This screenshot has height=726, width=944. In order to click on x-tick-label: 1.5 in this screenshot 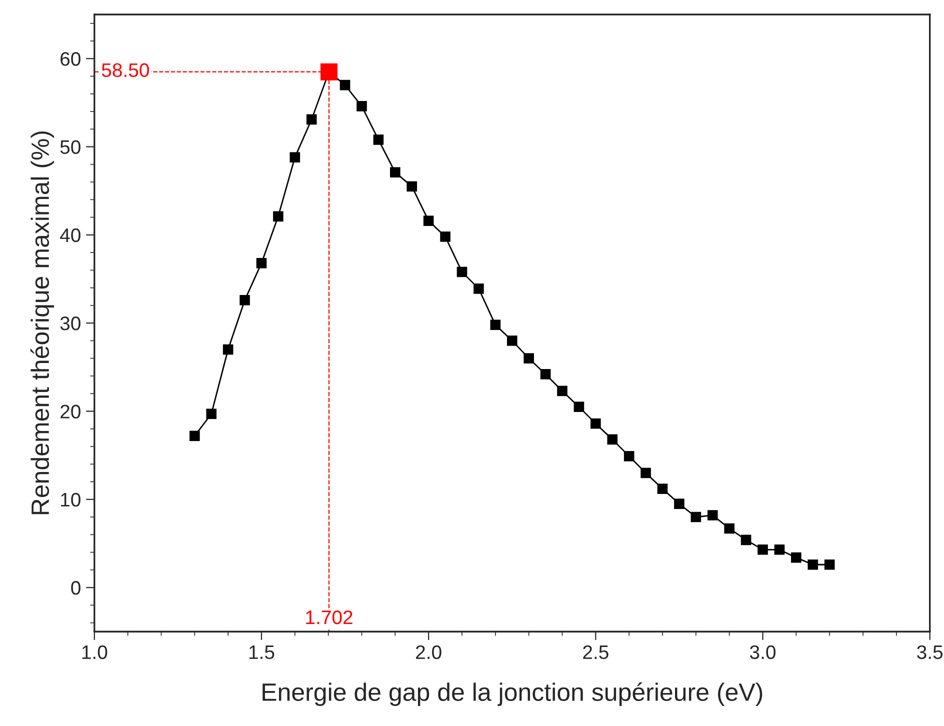, I will do `click(261, 653)`.